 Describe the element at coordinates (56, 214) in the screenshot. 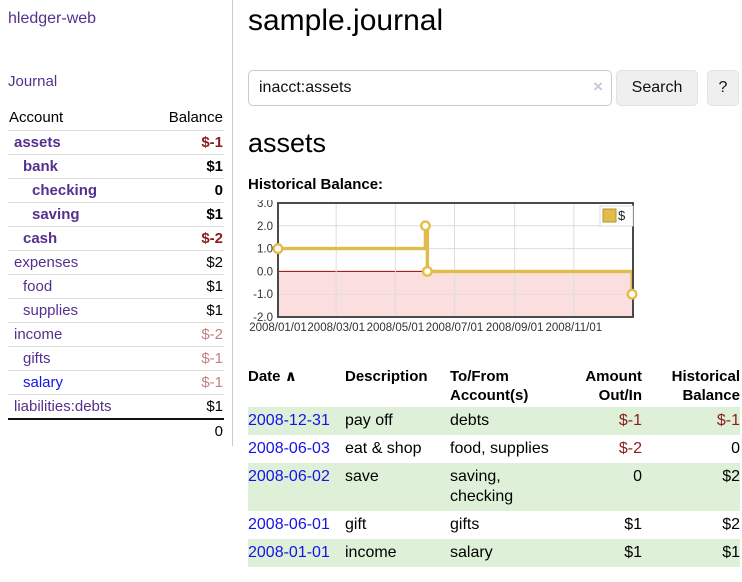

I see `account-link-saving: saving` at that location.